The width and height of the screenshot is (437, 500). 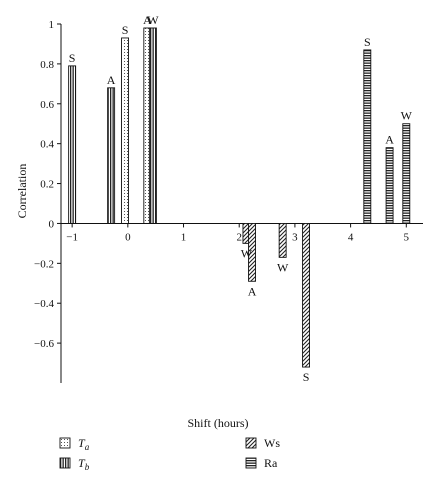 What do you see at coordinates (44, 264) in the screenshot?
I see `y-tick-label: −0.2` at bounding box center [44, 264].